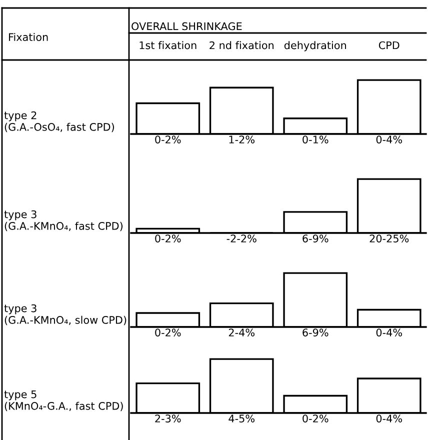 The height and width of the screenshot is (440, 428). I want to click on x-tick-label: CPD, so click(389, 45).